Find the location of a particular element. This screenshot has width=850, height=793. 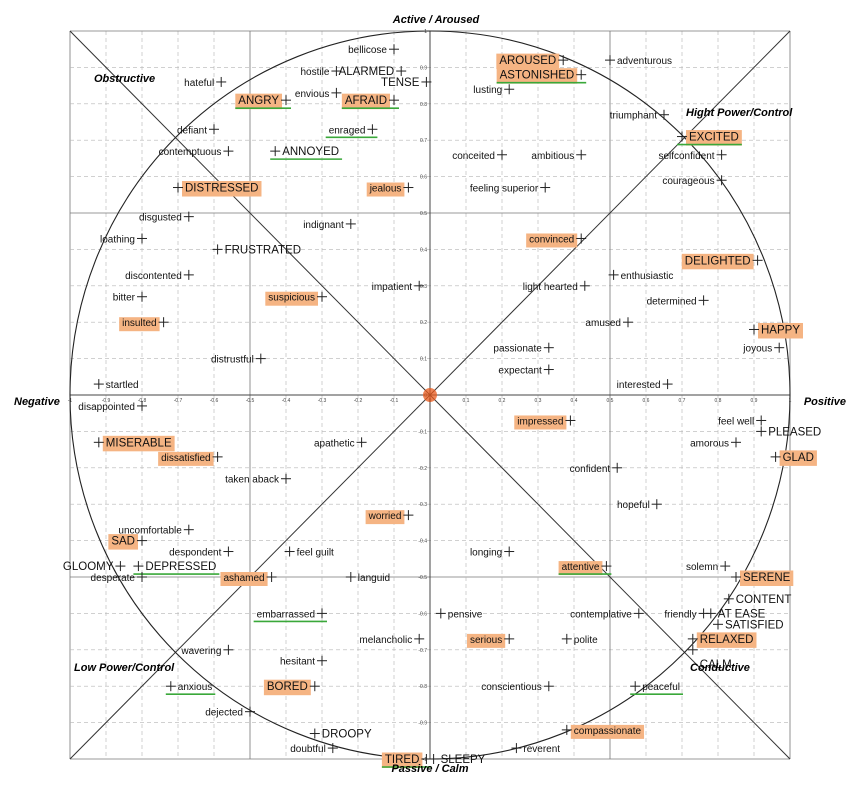

emotion-label: interested is located at coordinates (639, 385).